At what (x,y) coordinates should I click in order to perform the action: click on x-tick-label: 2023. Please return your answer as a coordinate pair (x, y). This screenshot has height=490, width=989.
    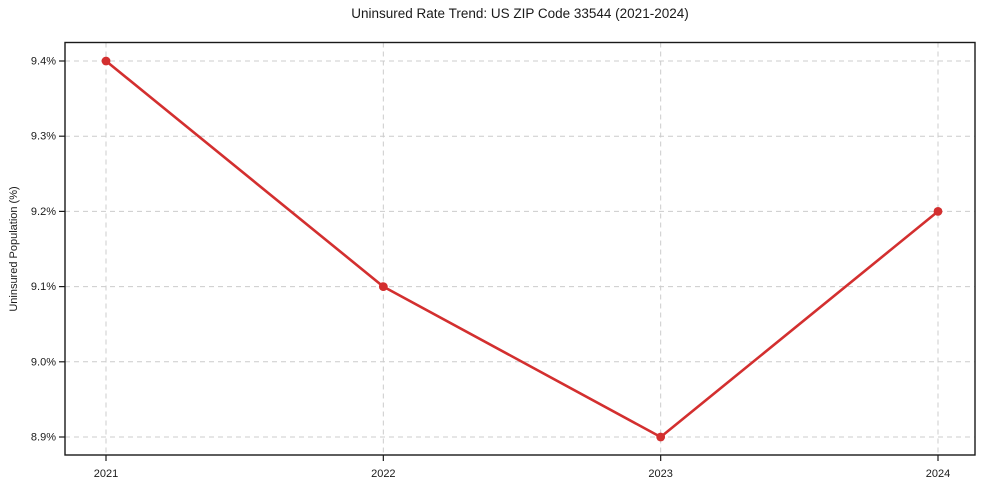
    Looking at the image, I should click on (660, 474).